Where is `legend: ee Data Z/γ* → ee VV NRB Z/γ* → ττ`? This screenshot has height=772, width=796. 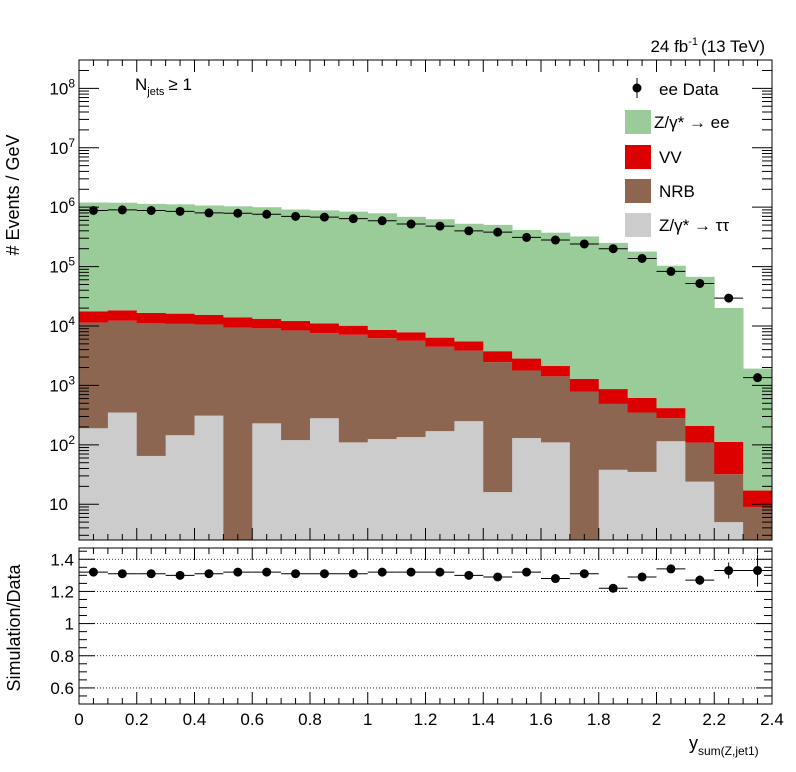
legend: ee Data Z/γ* → ee VV NRB Z/γ* → ττ is located at coordinates (677, 157).